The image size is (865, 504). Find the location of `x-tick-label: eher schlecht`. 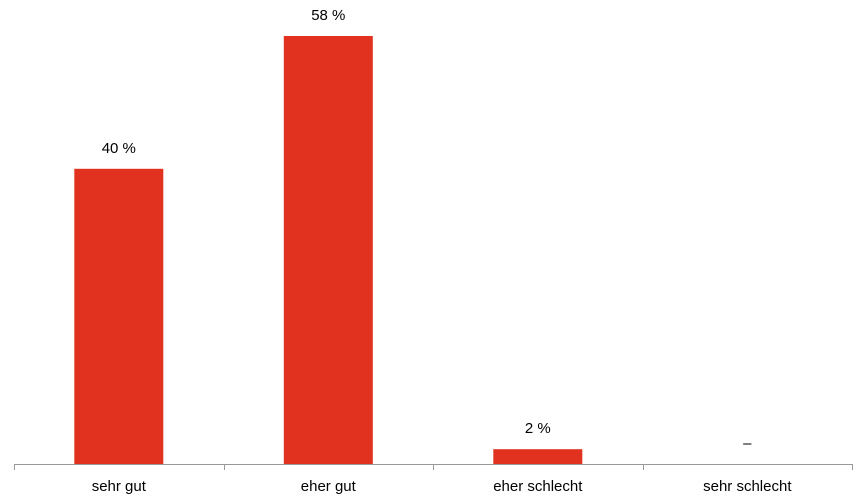

x-tick-label: eher schlecht is located at coordinates (538, 486).